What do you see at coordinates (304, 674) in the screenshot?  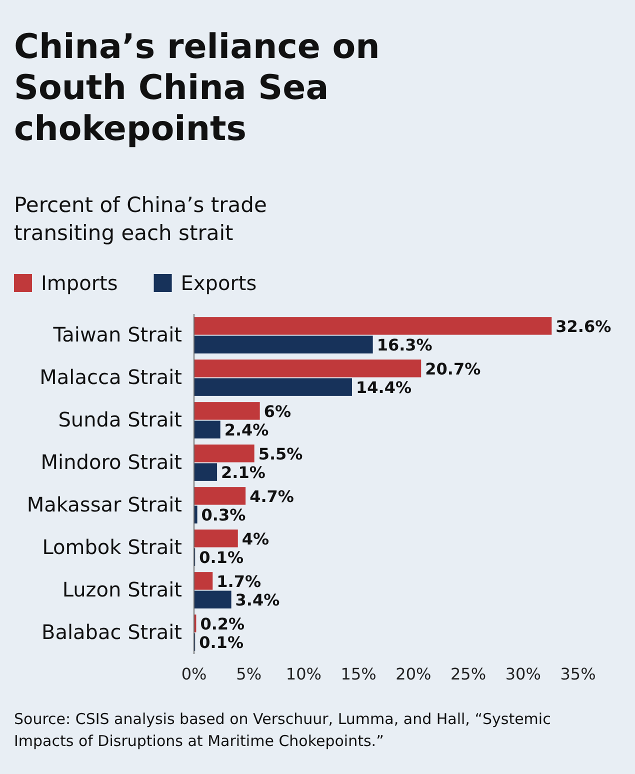 I see `x-tick-label: 10%` at bounding box center [304, 674].